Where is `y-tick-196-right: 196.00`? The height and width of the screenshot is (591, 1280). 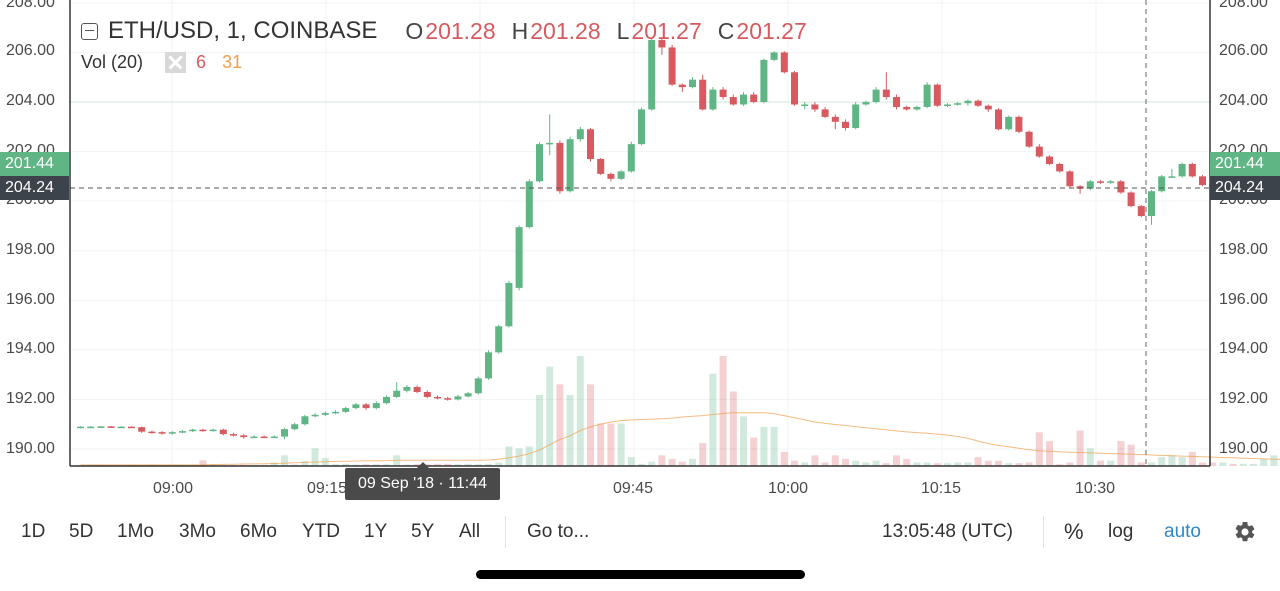
y-tick-196-right: 196.00 is located at coordinates (1243, 299).